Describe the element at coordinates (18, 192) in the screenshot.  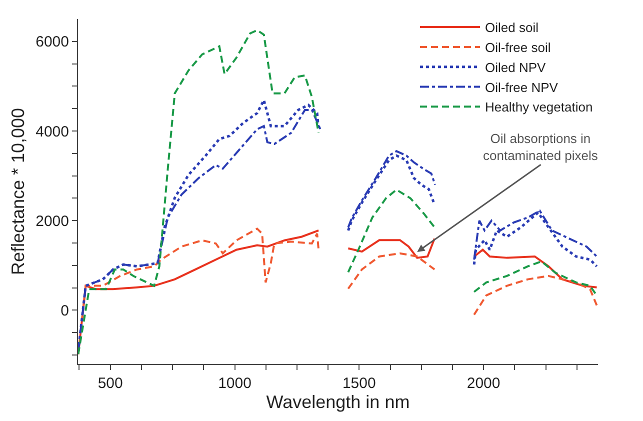
I see `y-axis-title: Reflectance * 10,000` at that location.